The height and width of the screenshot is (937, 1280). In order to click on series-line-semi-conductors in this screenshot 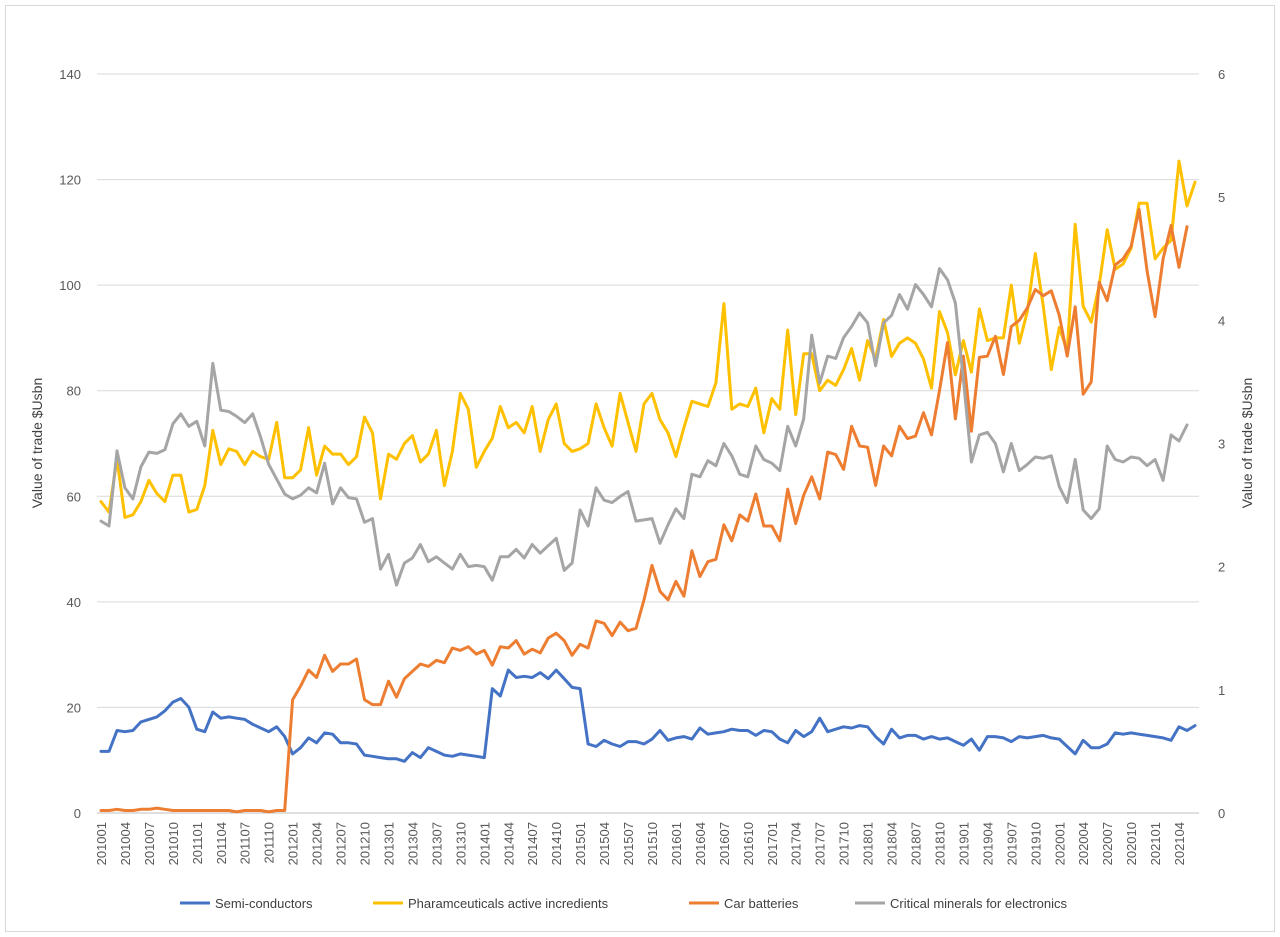, I will do `click(648, 715)`.